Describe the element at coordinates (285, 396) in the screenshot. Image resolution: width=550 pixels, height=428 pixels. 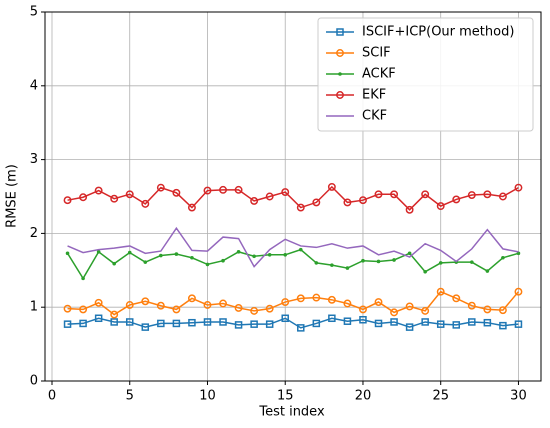
I see `x-tick-label: 15` at that location.